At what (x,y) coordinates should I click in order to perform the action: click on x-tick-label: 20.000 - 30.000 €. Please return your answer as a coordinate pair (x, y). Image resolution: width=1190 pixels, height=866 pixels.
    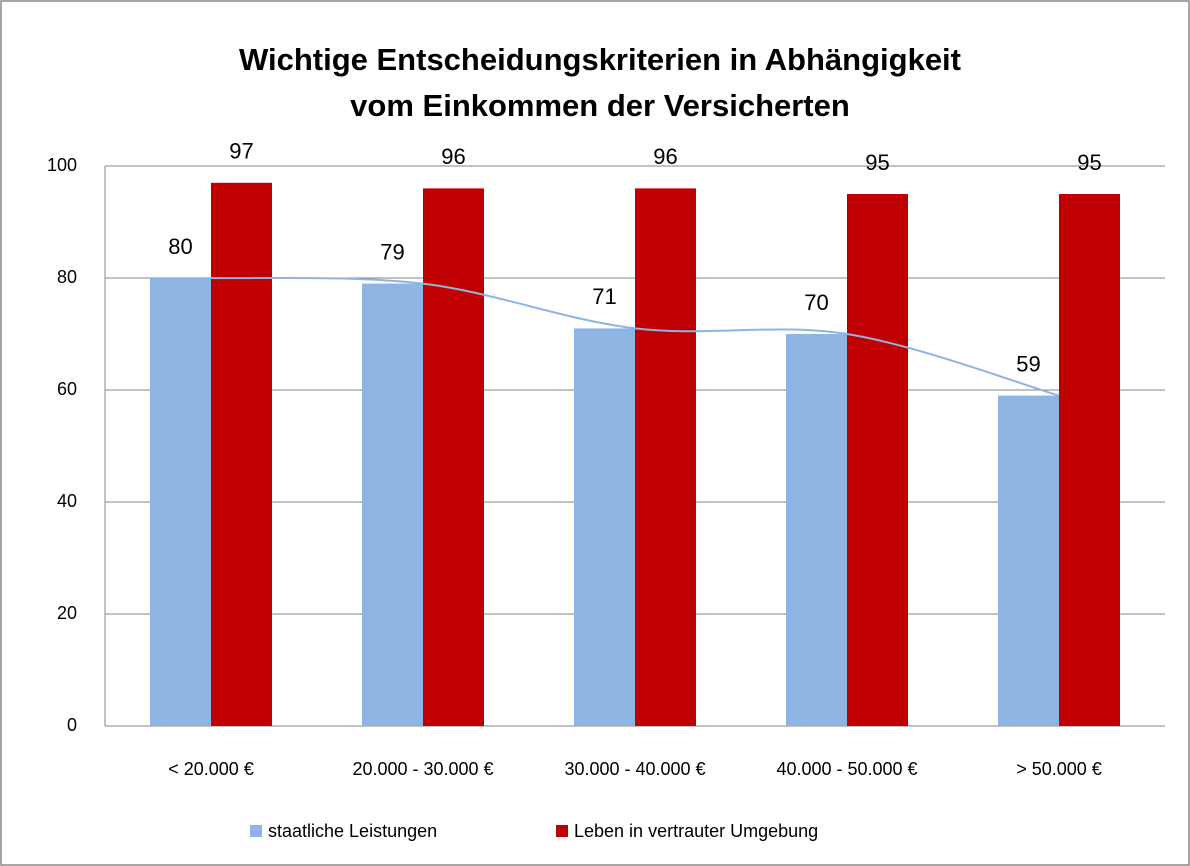
    Looking at the image, I should click on (422, 769).